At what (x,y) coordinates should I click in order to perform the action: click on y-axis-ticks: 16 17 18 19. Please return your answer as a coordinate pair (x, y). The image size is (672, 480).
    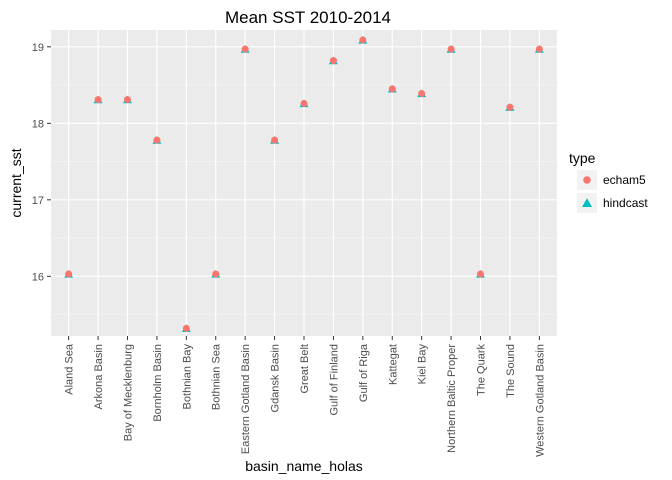
    Looking at the image, I should click on (41, 162).